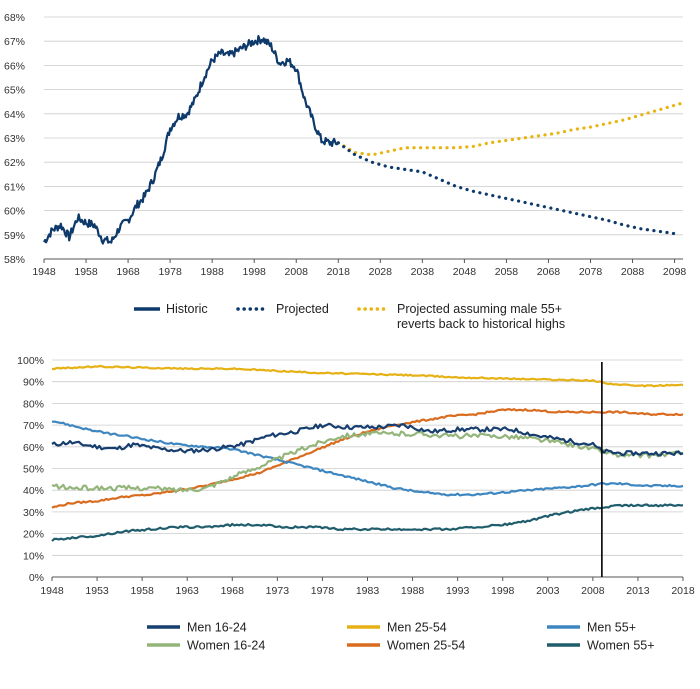  Describe the element at coordinates (633, 272) in the screenshot. I see `top-x-tick-label: 2088` at that location.